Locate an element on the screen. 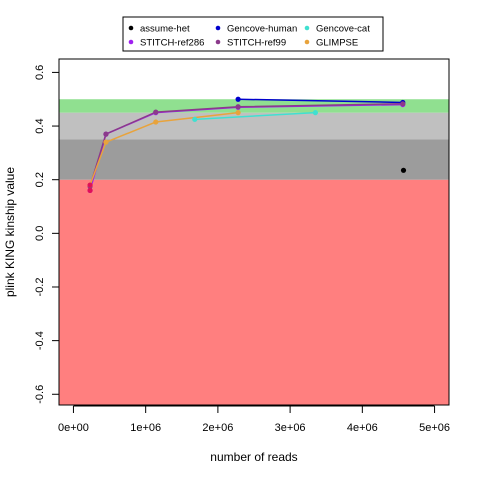 This screenshot has height=480, width=480. legend-label-Gencove-cat: Gencove-cat is located at coordinates (343, 29).